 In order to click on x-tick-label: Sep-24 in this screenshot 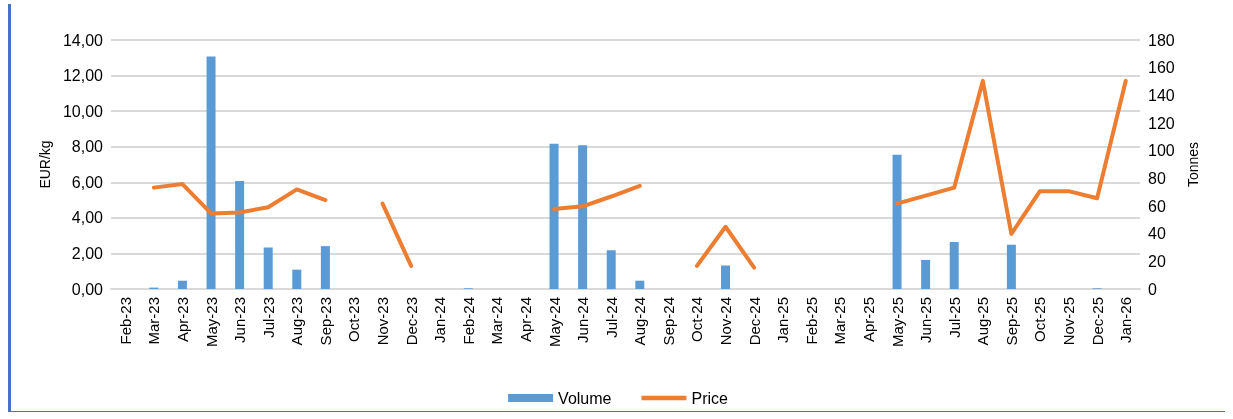, I will do `click(668, 321)`.